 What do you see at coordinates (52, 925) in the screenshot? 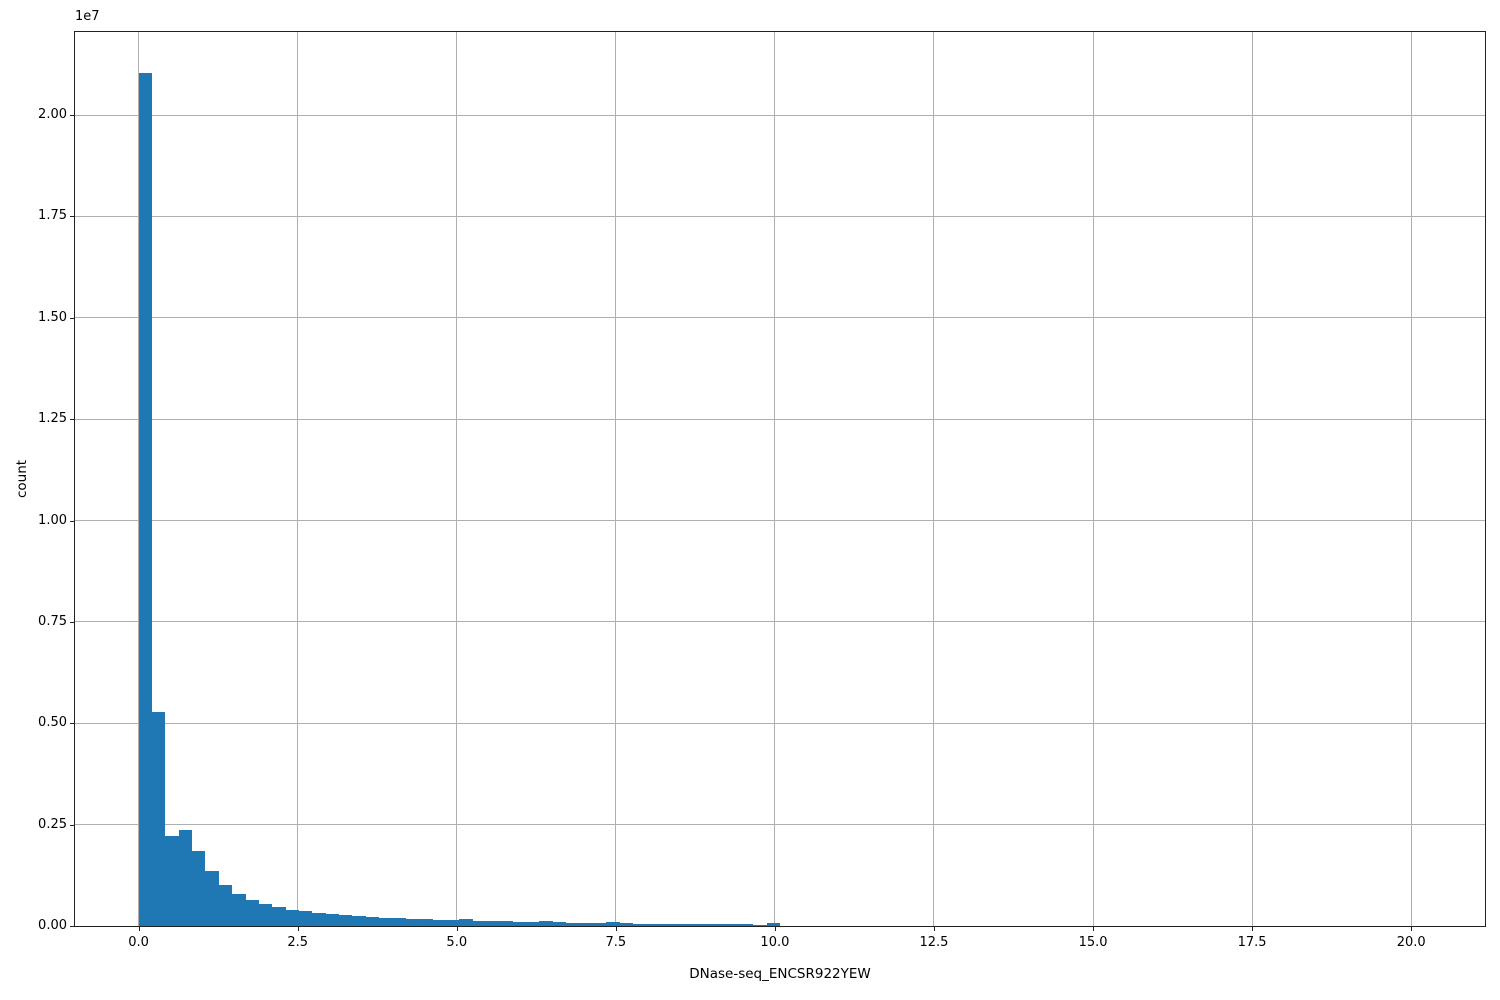
I see `y-tick-label: 0.00` at bounding box center [52, 925].